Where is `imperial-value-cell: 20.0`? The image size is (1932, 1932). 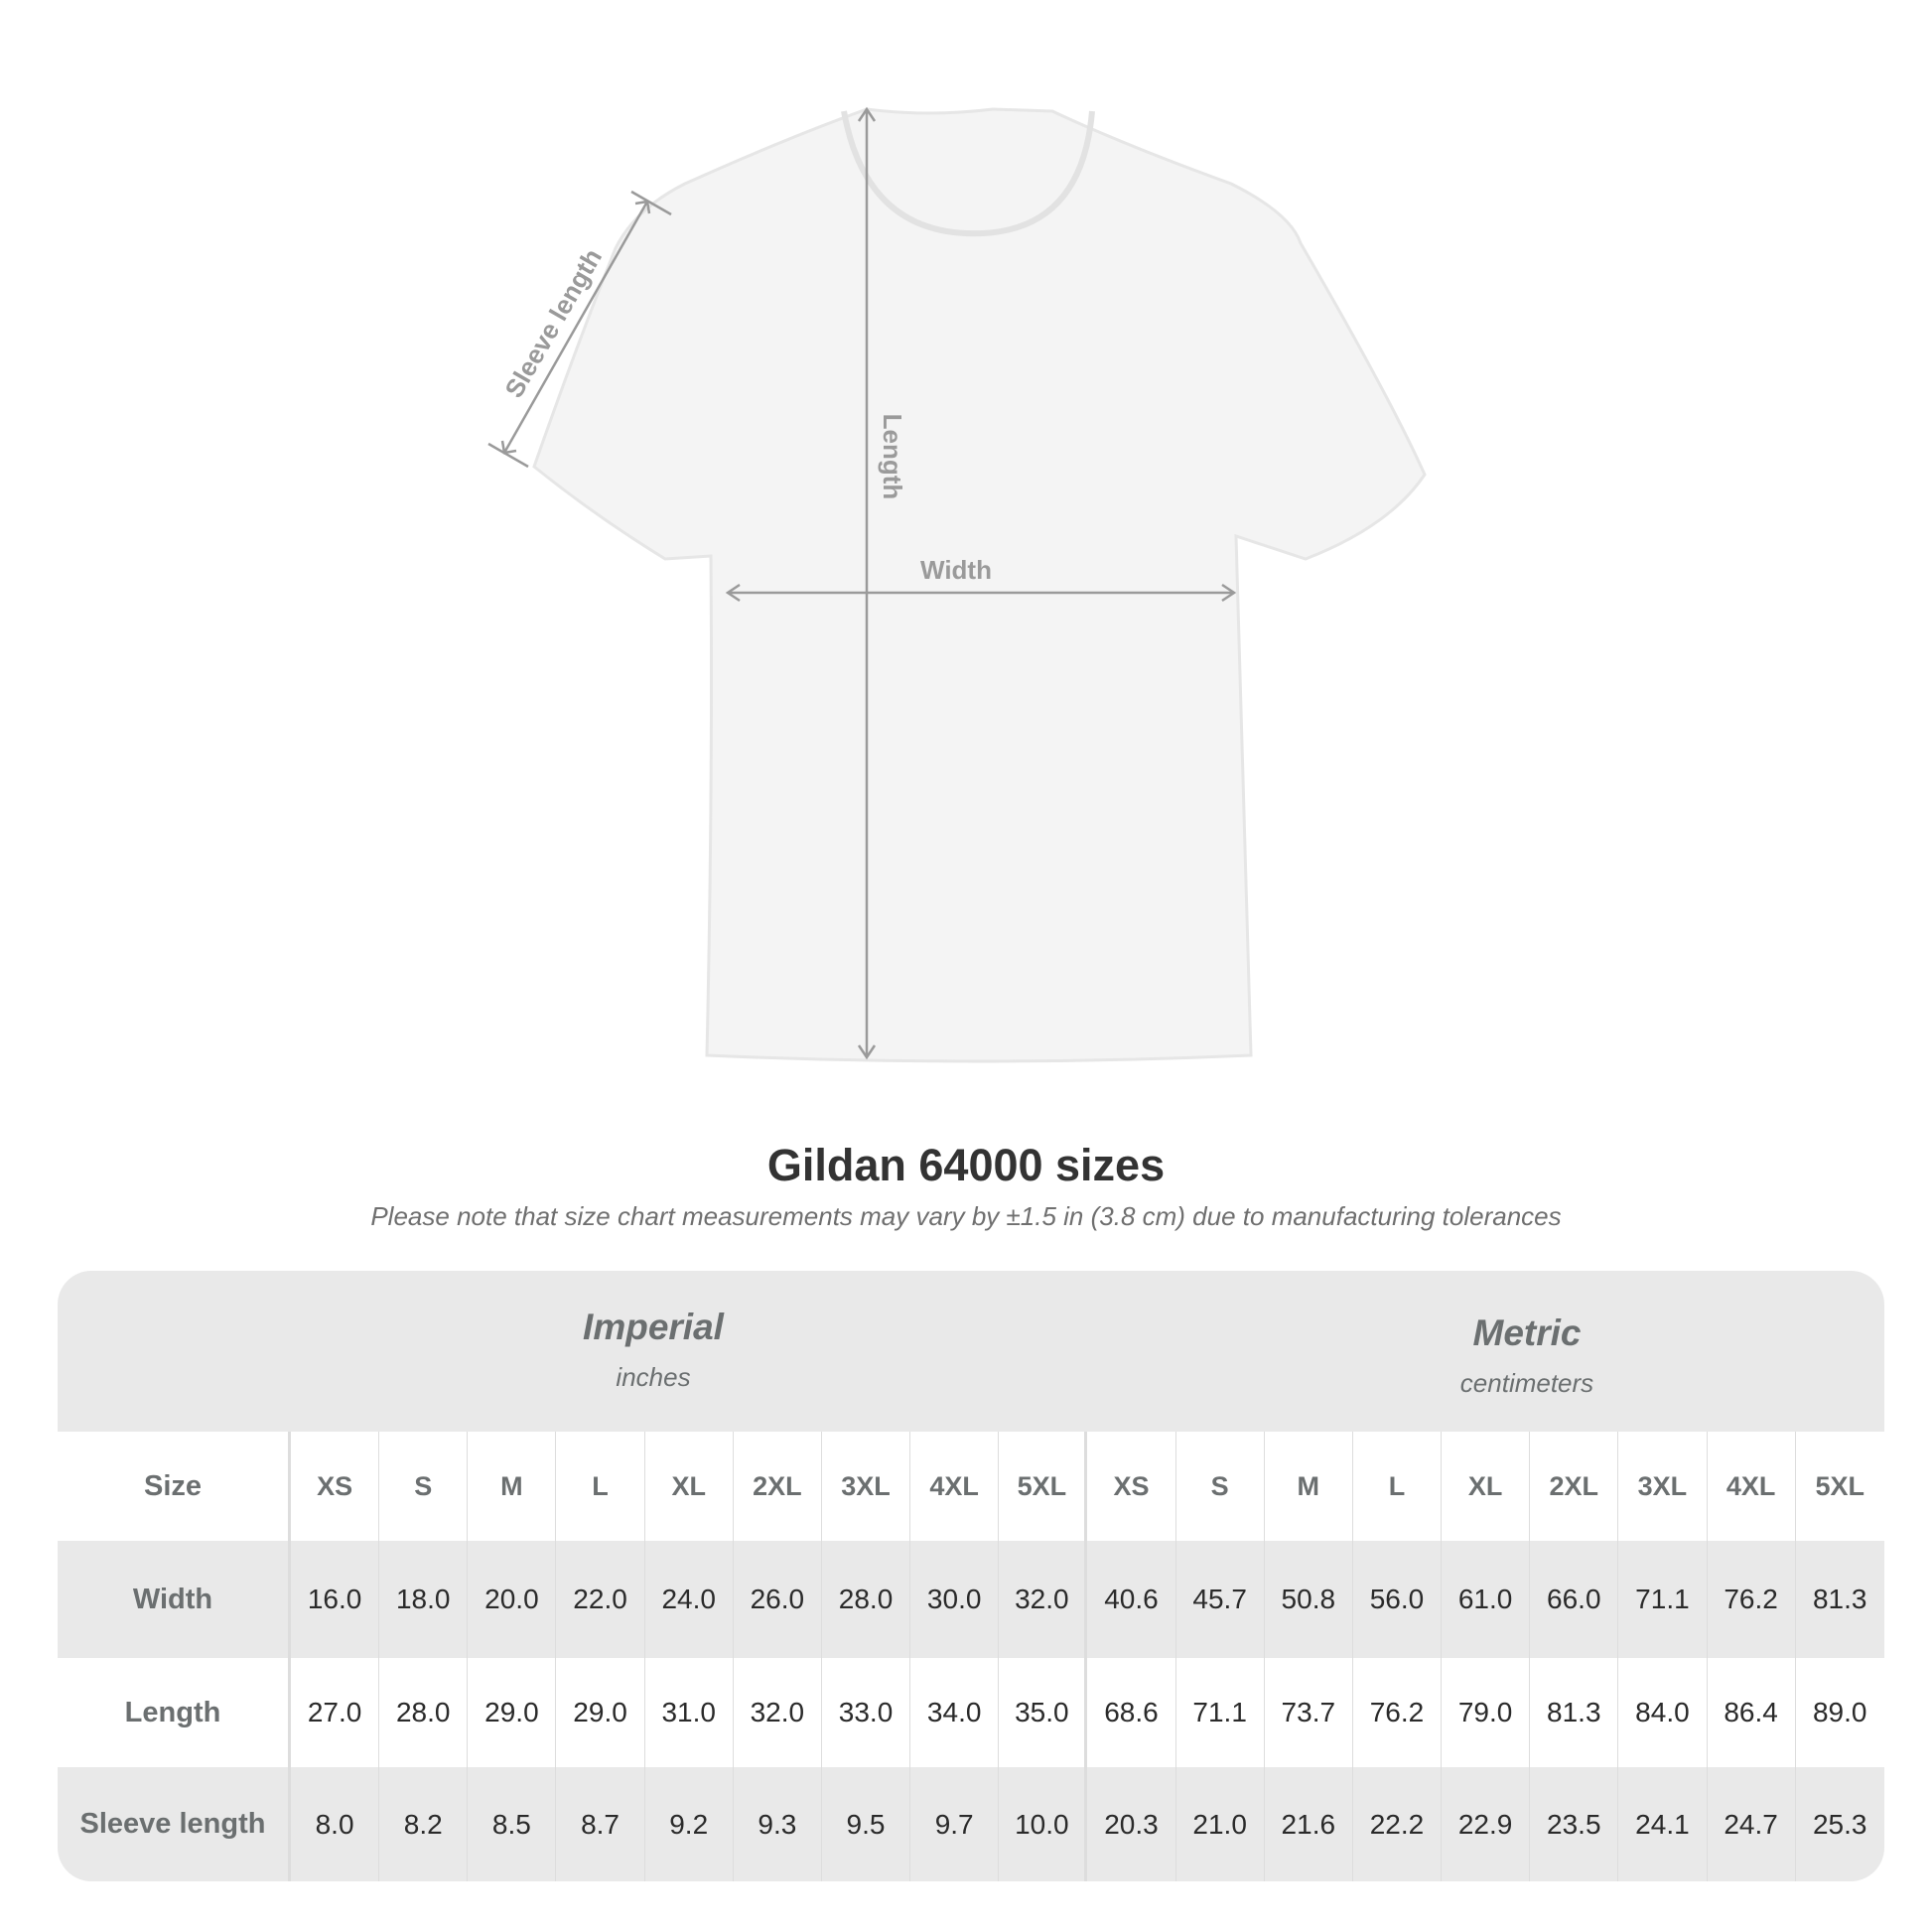
imperial-value-cell: 20.0 is located at coordinates (512, 1600).